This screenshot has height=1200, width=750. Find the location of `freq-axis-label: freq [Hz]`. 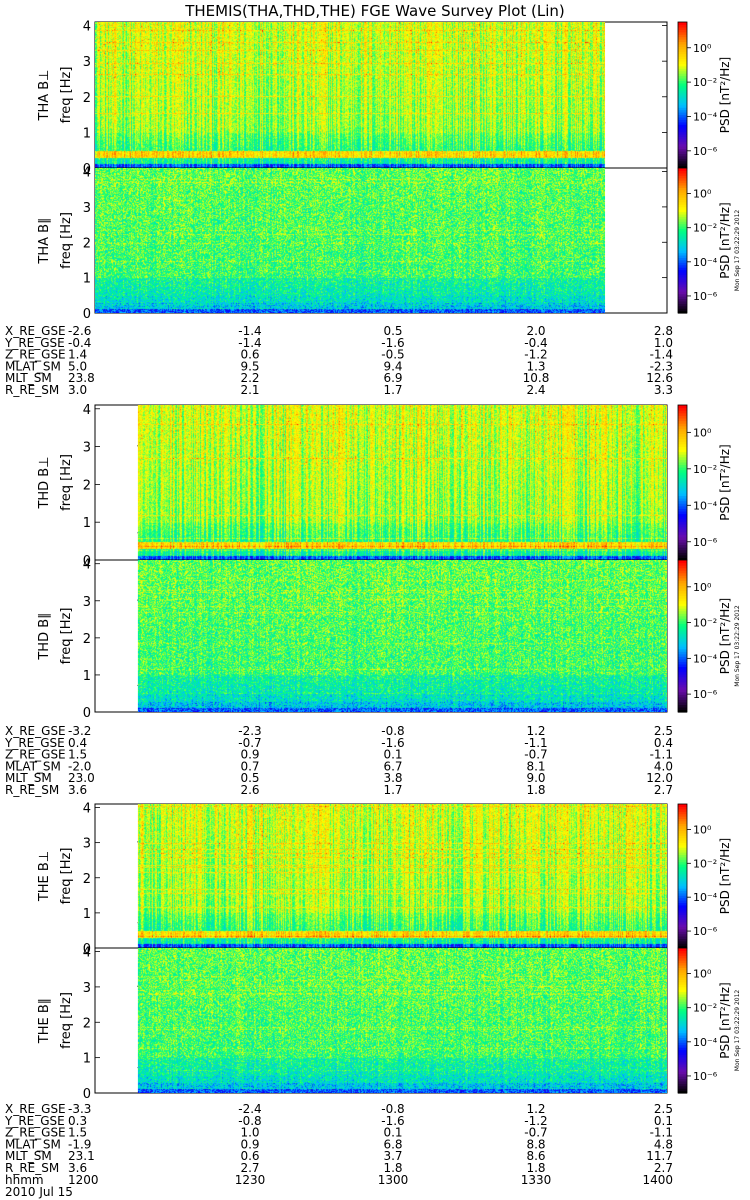

freq-axis-label: freq [Hz] is located at coordinates (66, 240).